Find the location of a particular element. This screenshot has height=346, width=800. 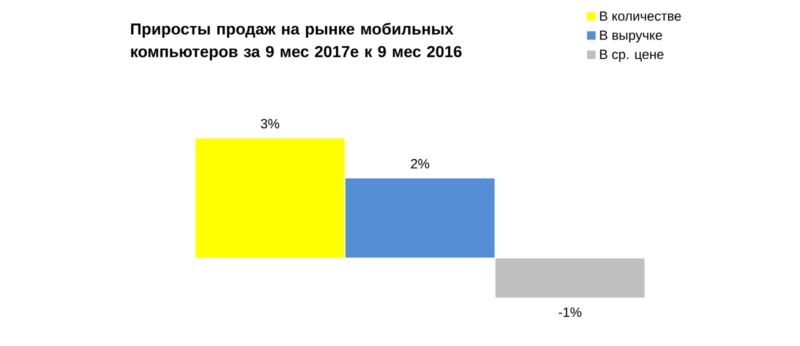

legend-label: В выручке is located at coordinates (631, 36).